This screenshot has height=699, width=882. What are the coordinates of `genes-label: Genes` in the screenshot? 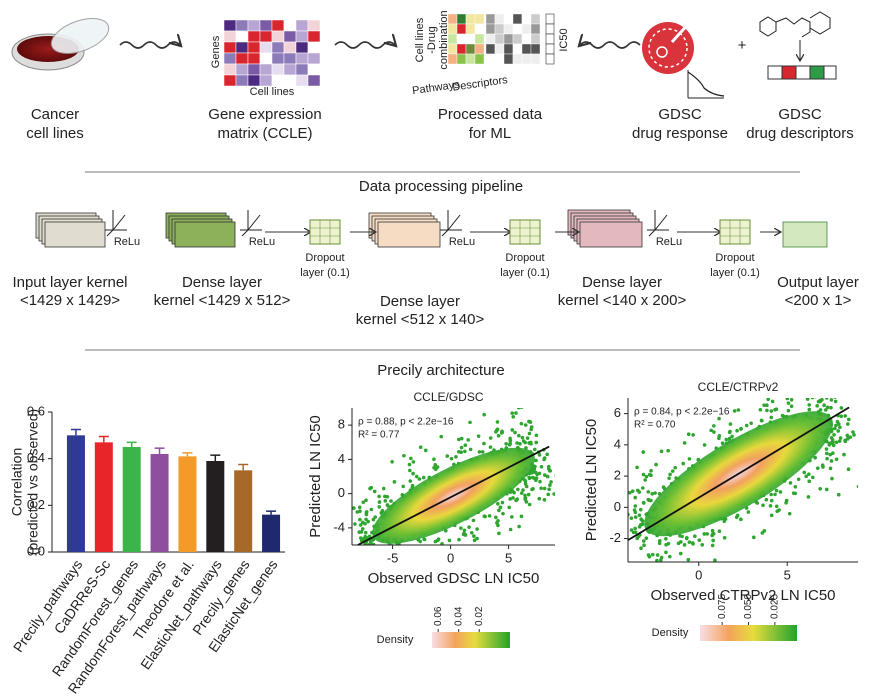 It's located at (216, 51).